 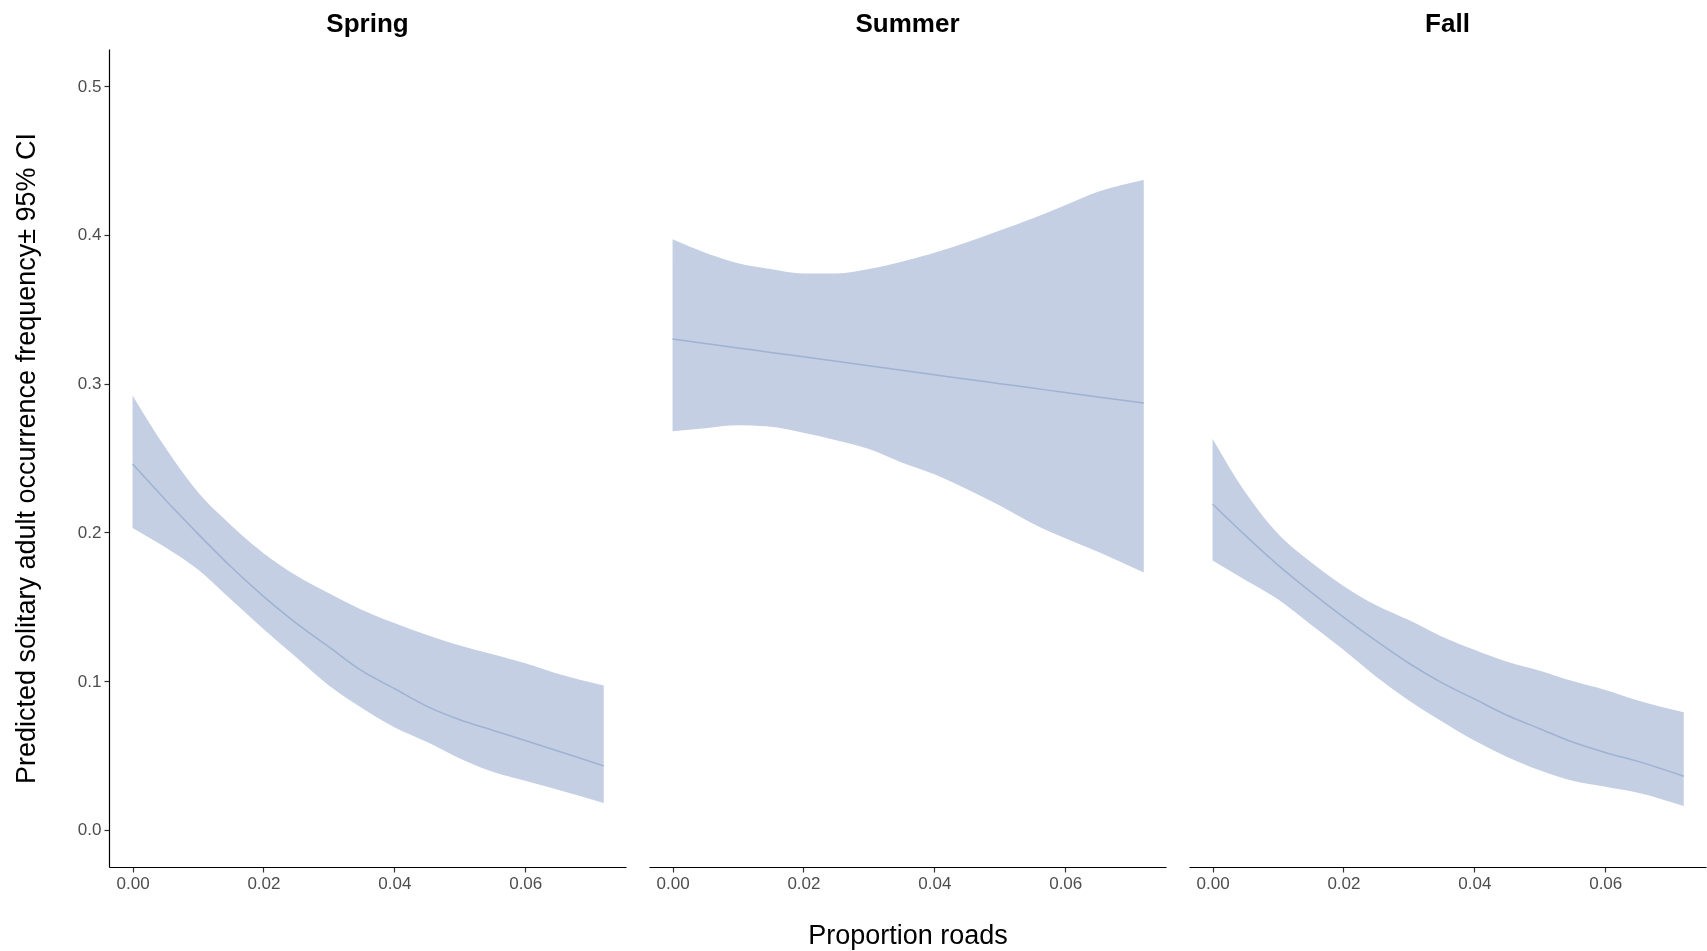 I want to click on x-axis-title: Proportion roads, so click(x=908, y=934).